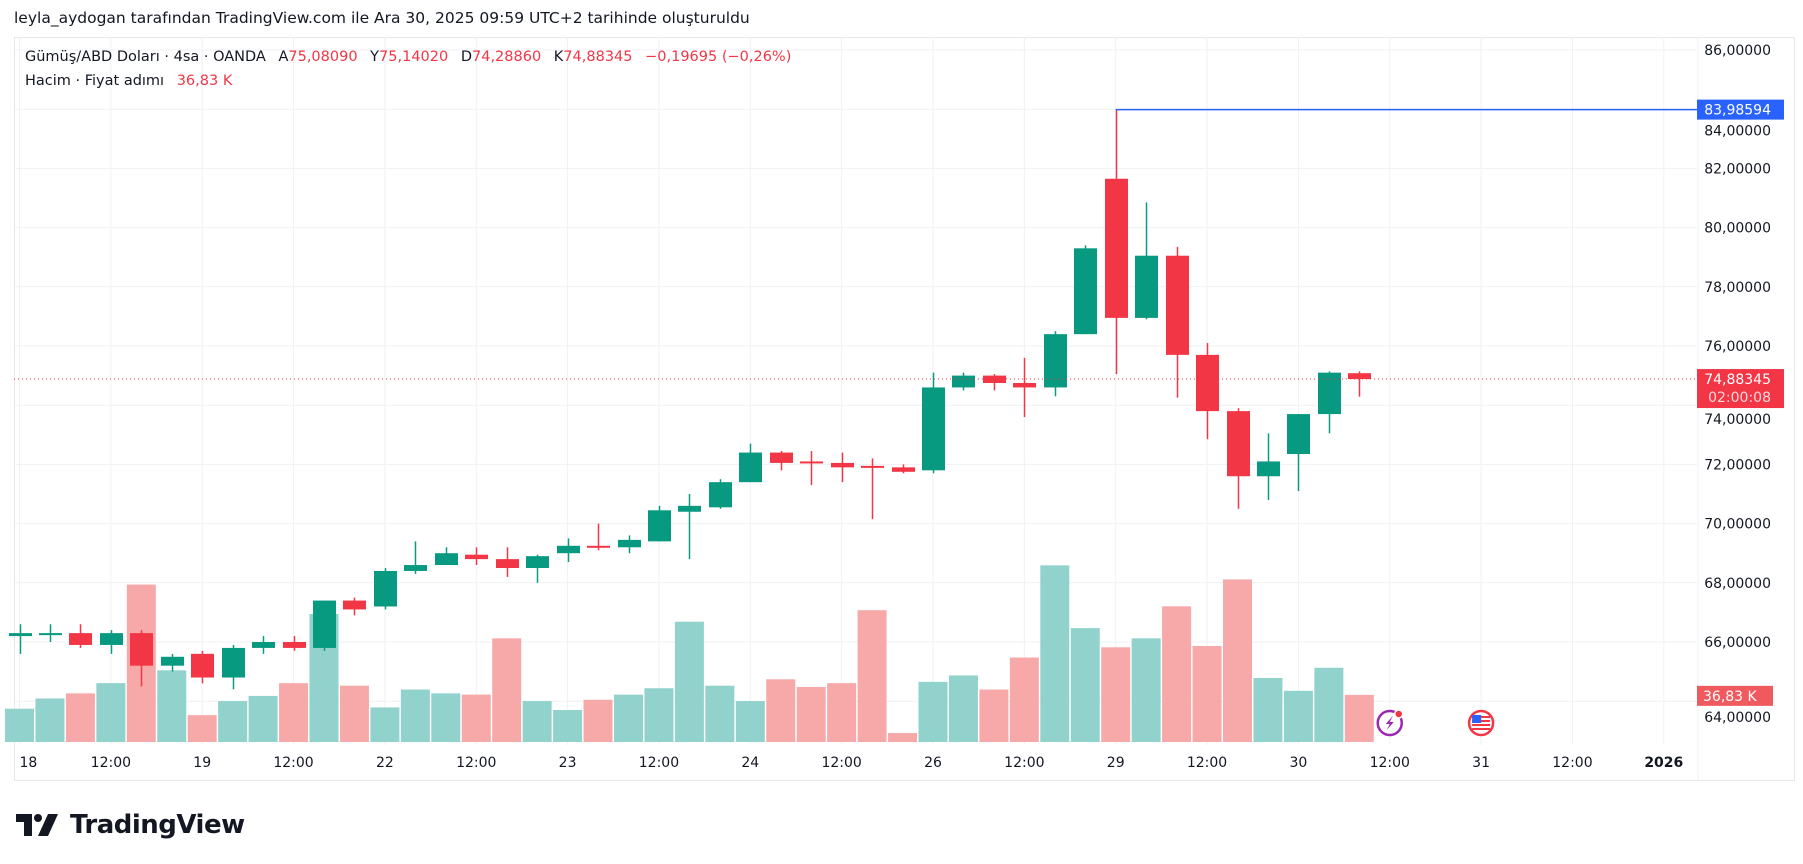 The height and width of the screenshot is (864, 1803). Describe the element at coordinates (1737, 584) in the screenshot. I see `price-tick-label: 68,00000` at that location.